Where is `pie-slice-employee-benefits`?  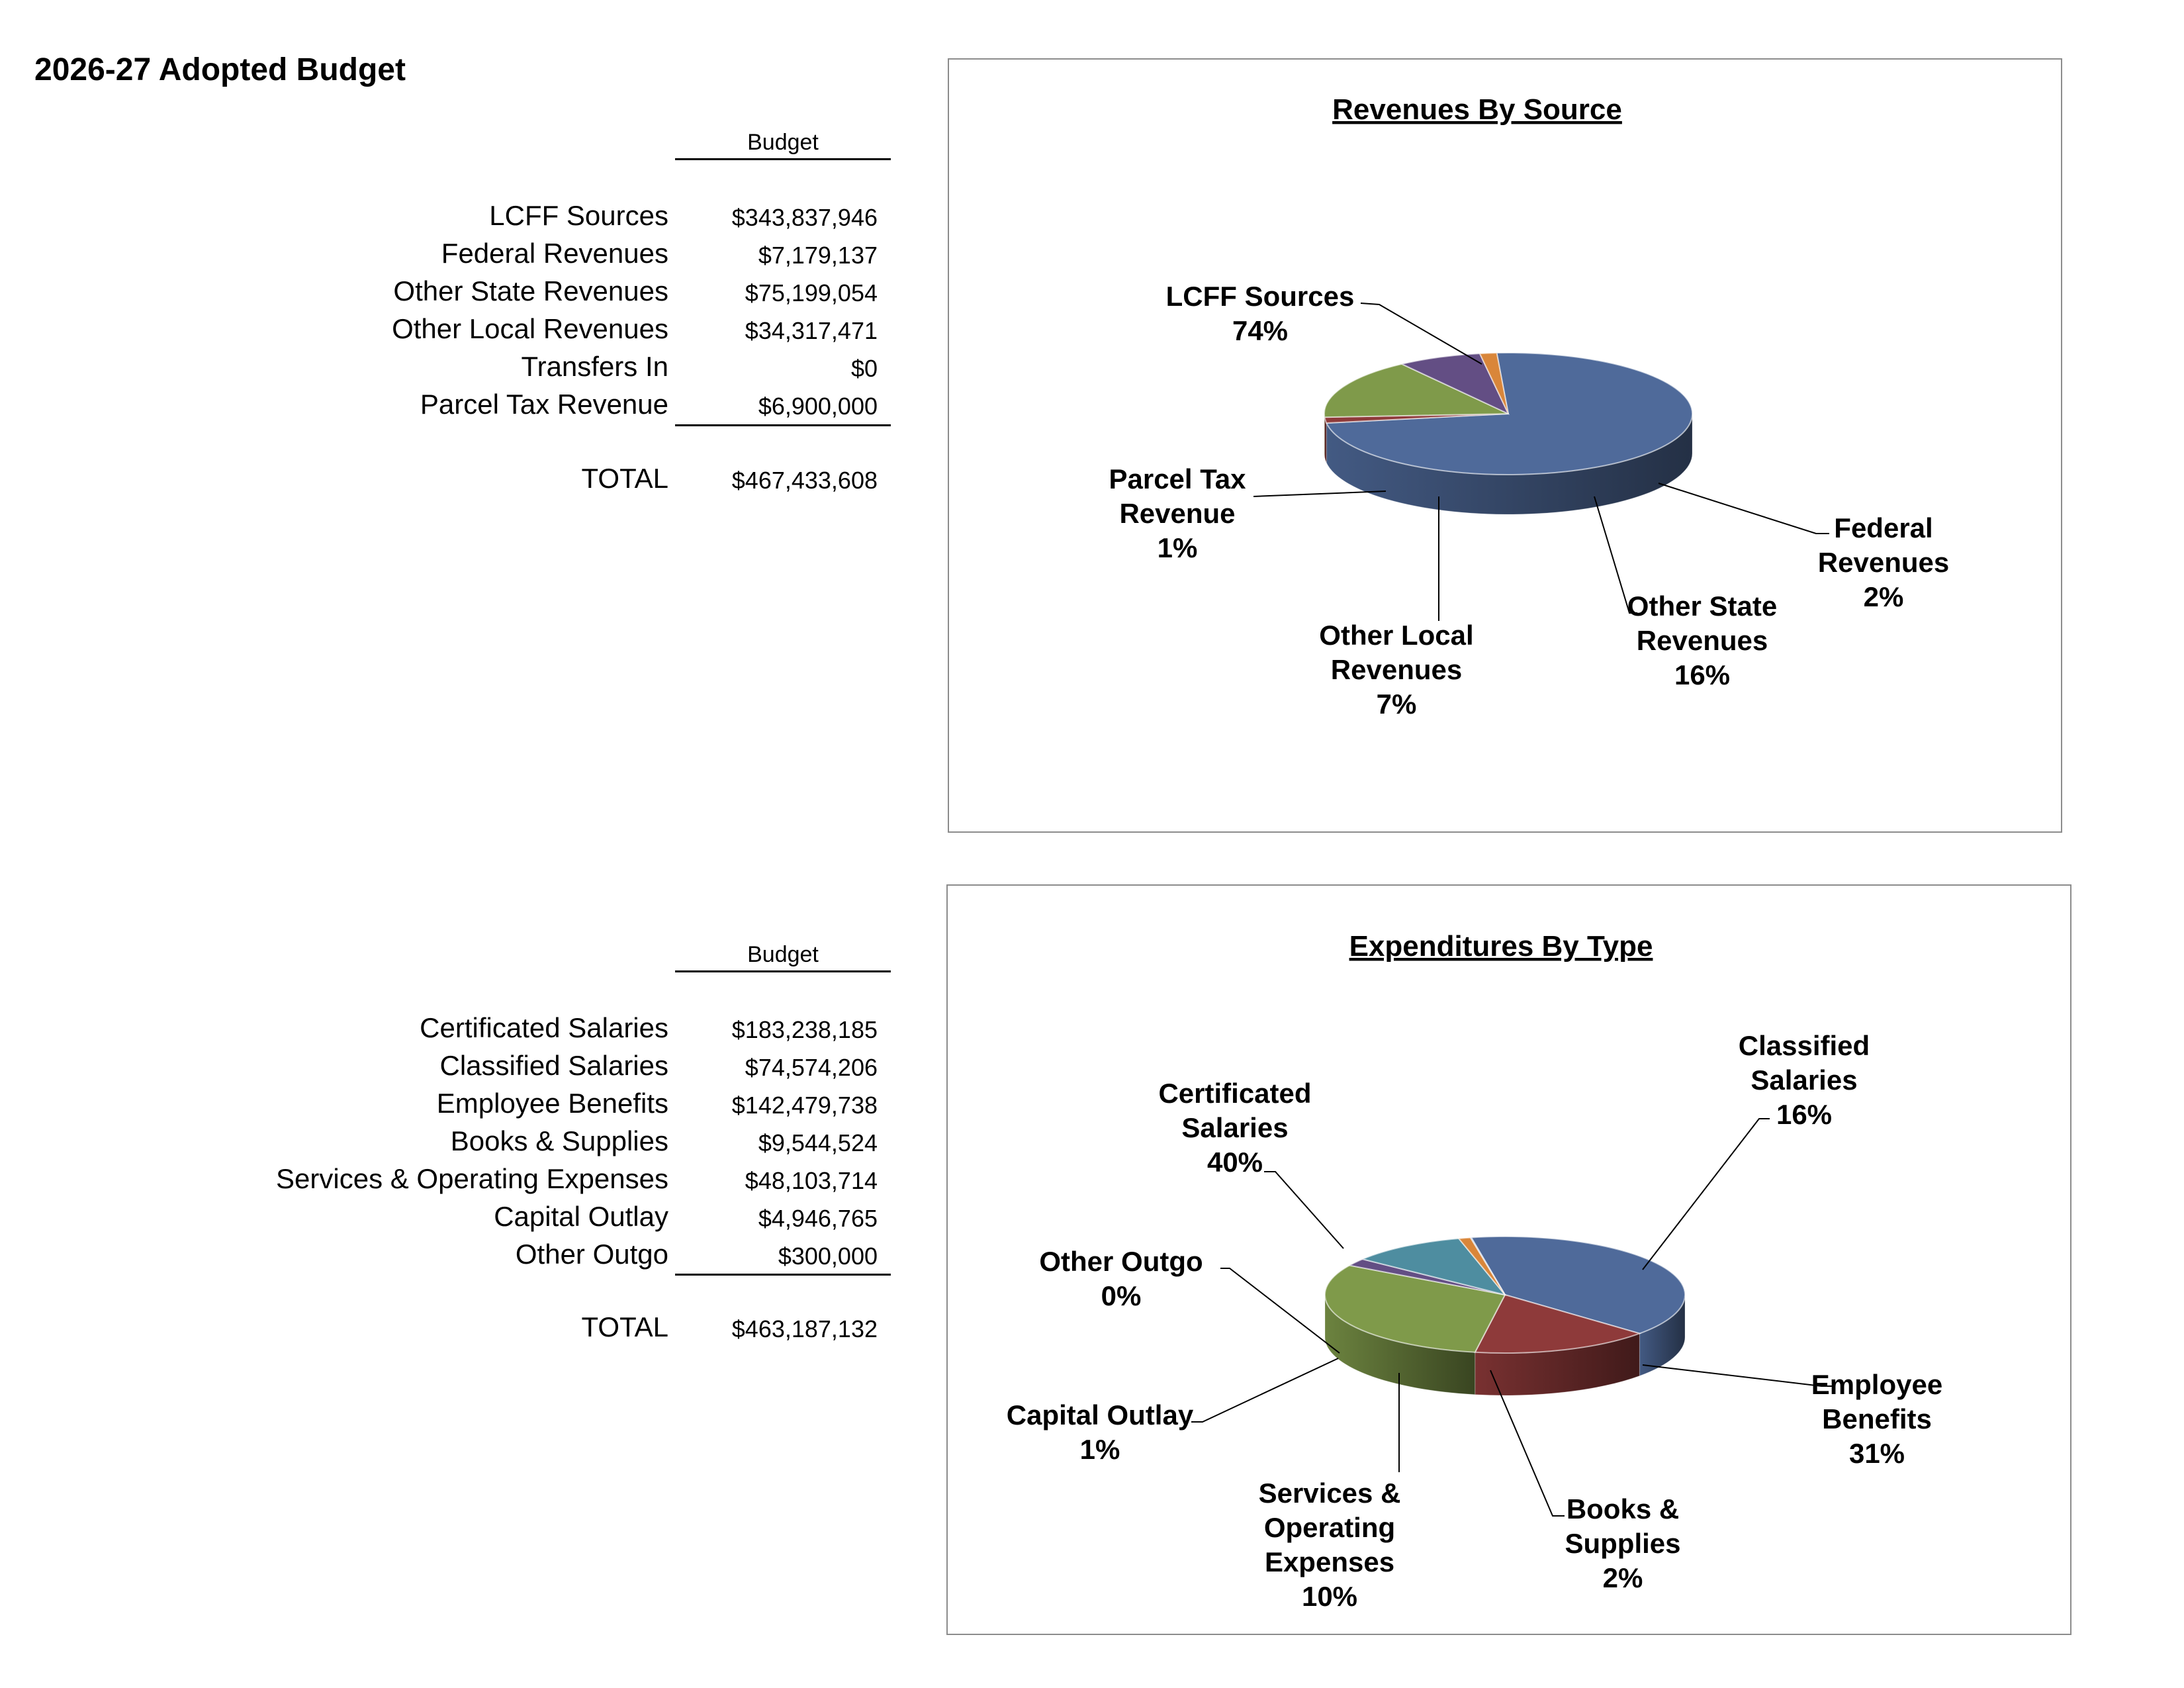
pie-slice-employee-benefits is located at coordinates (1415, 1308).